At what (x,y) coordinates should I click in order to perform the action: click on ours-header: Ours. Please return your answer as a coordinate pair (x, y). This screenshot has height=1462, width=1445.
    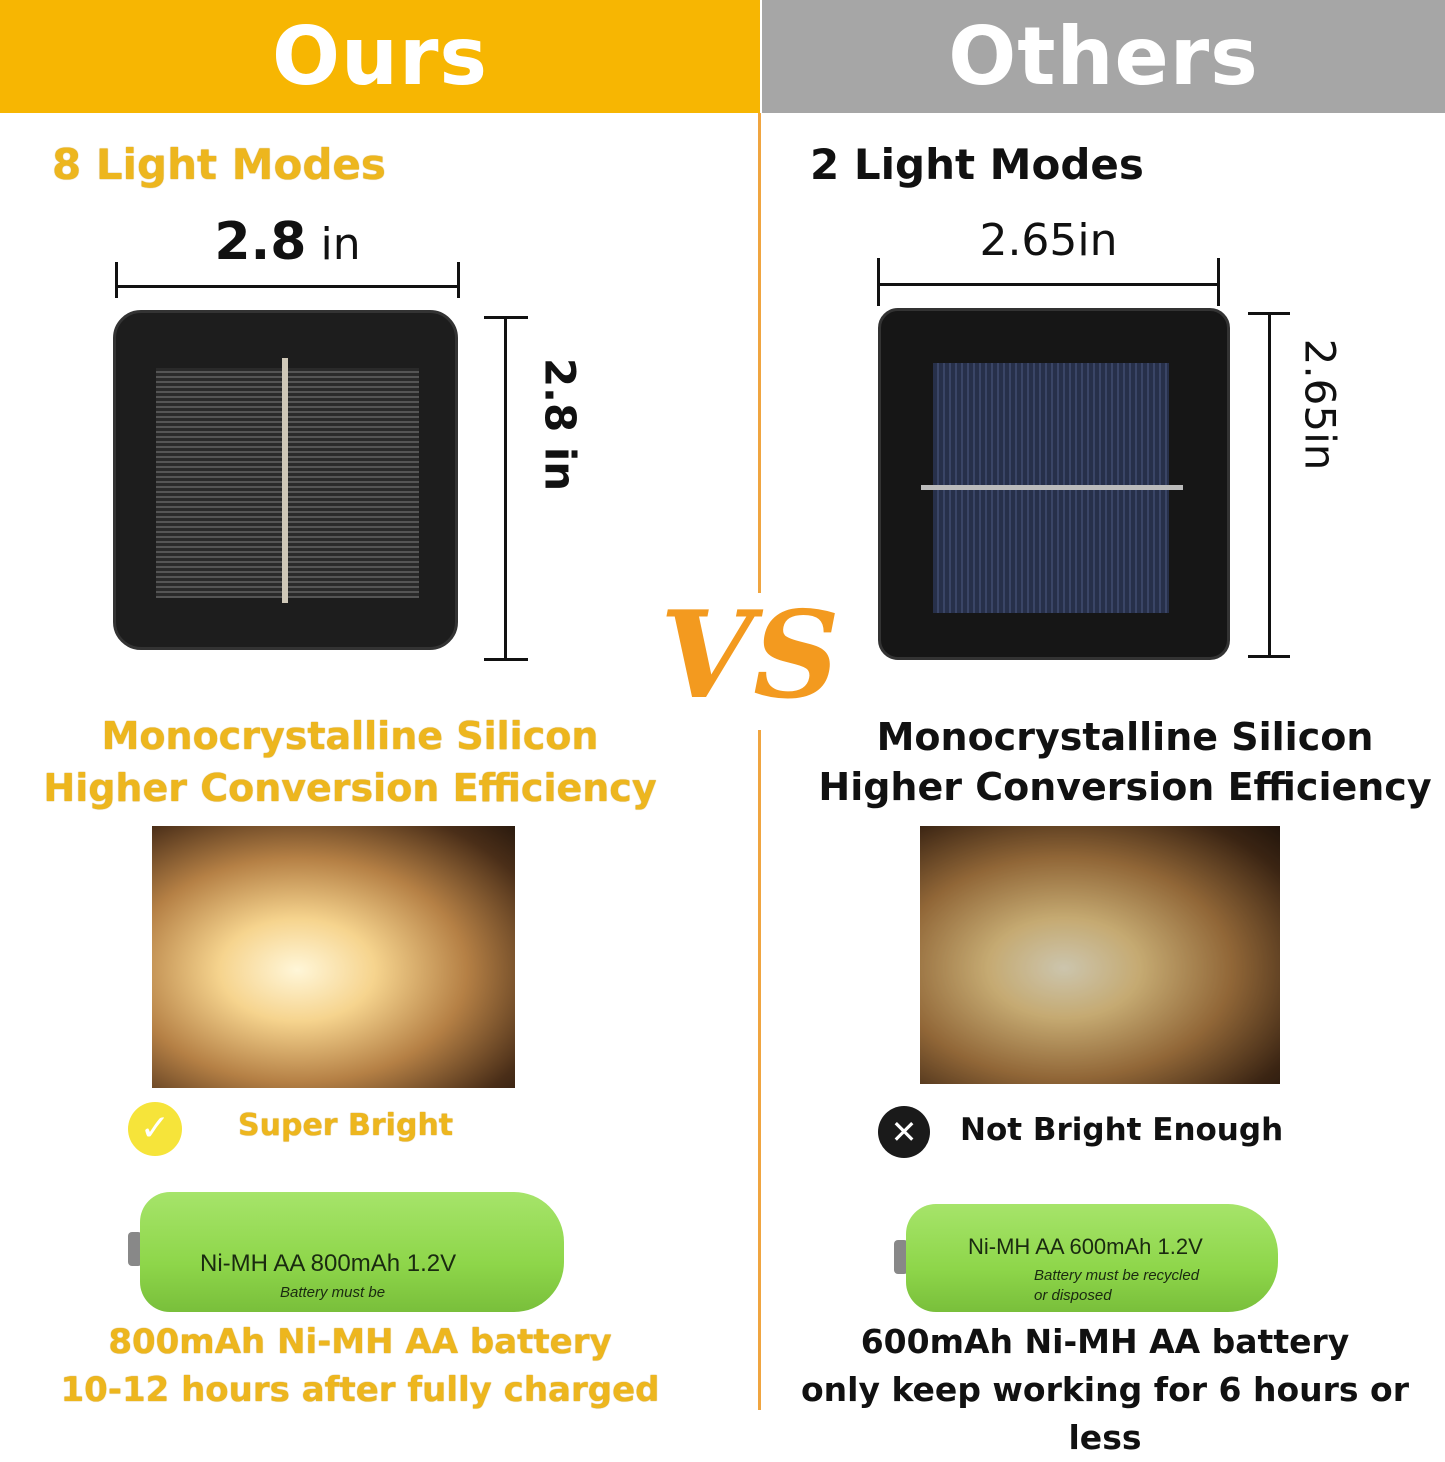
    Looking at the image, I should click on (380, 56).